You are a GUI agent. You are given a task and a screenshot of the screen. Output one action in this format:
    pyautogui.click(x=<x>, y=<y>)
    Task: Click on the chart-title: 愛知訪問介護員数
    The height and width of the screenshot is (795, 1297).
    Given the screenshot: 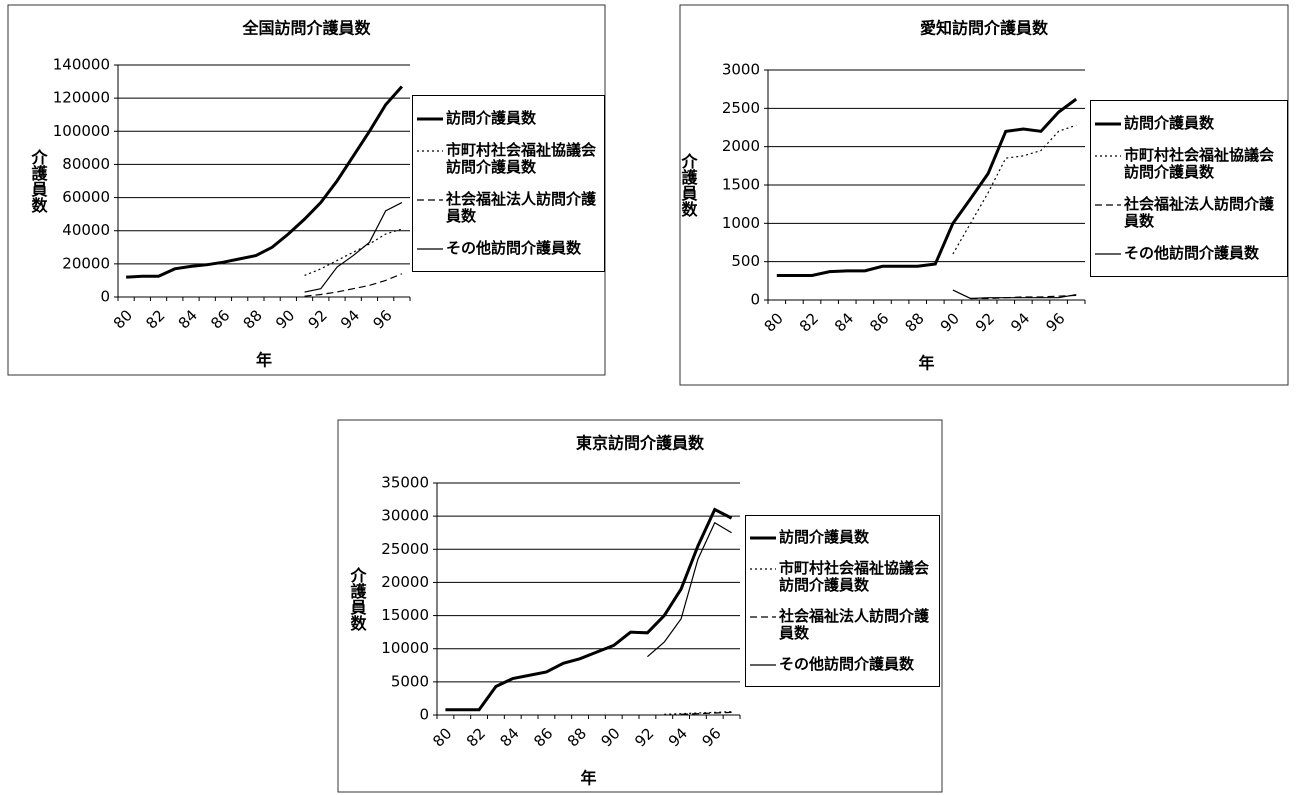 What is the action you would take?
    pyautogui.click(x=984, y=28)
    